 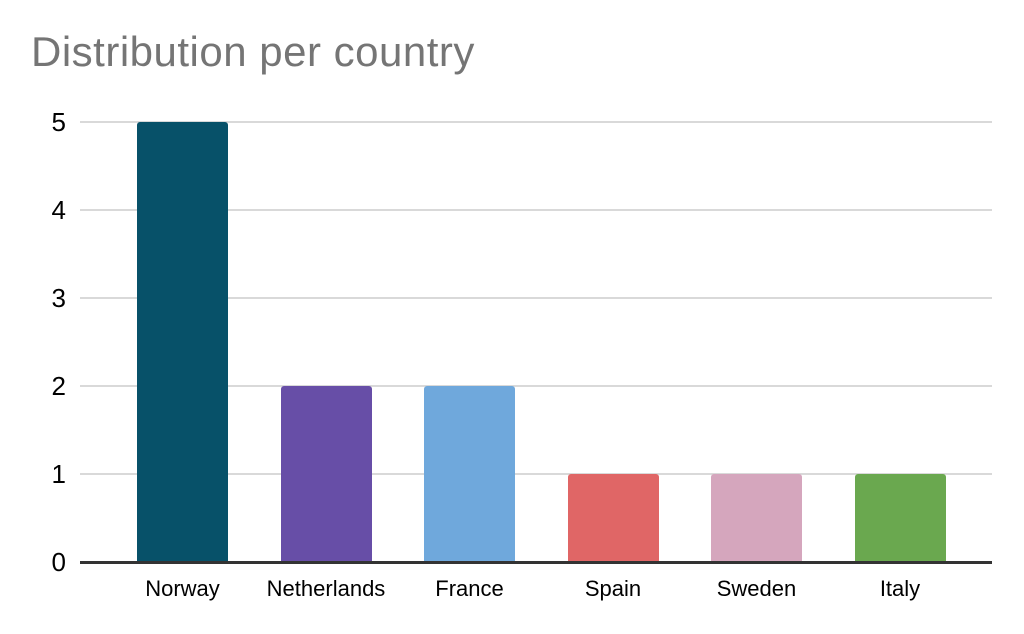 I want to click on y-axis-tick-label: 2, so click(x=58, y=386).